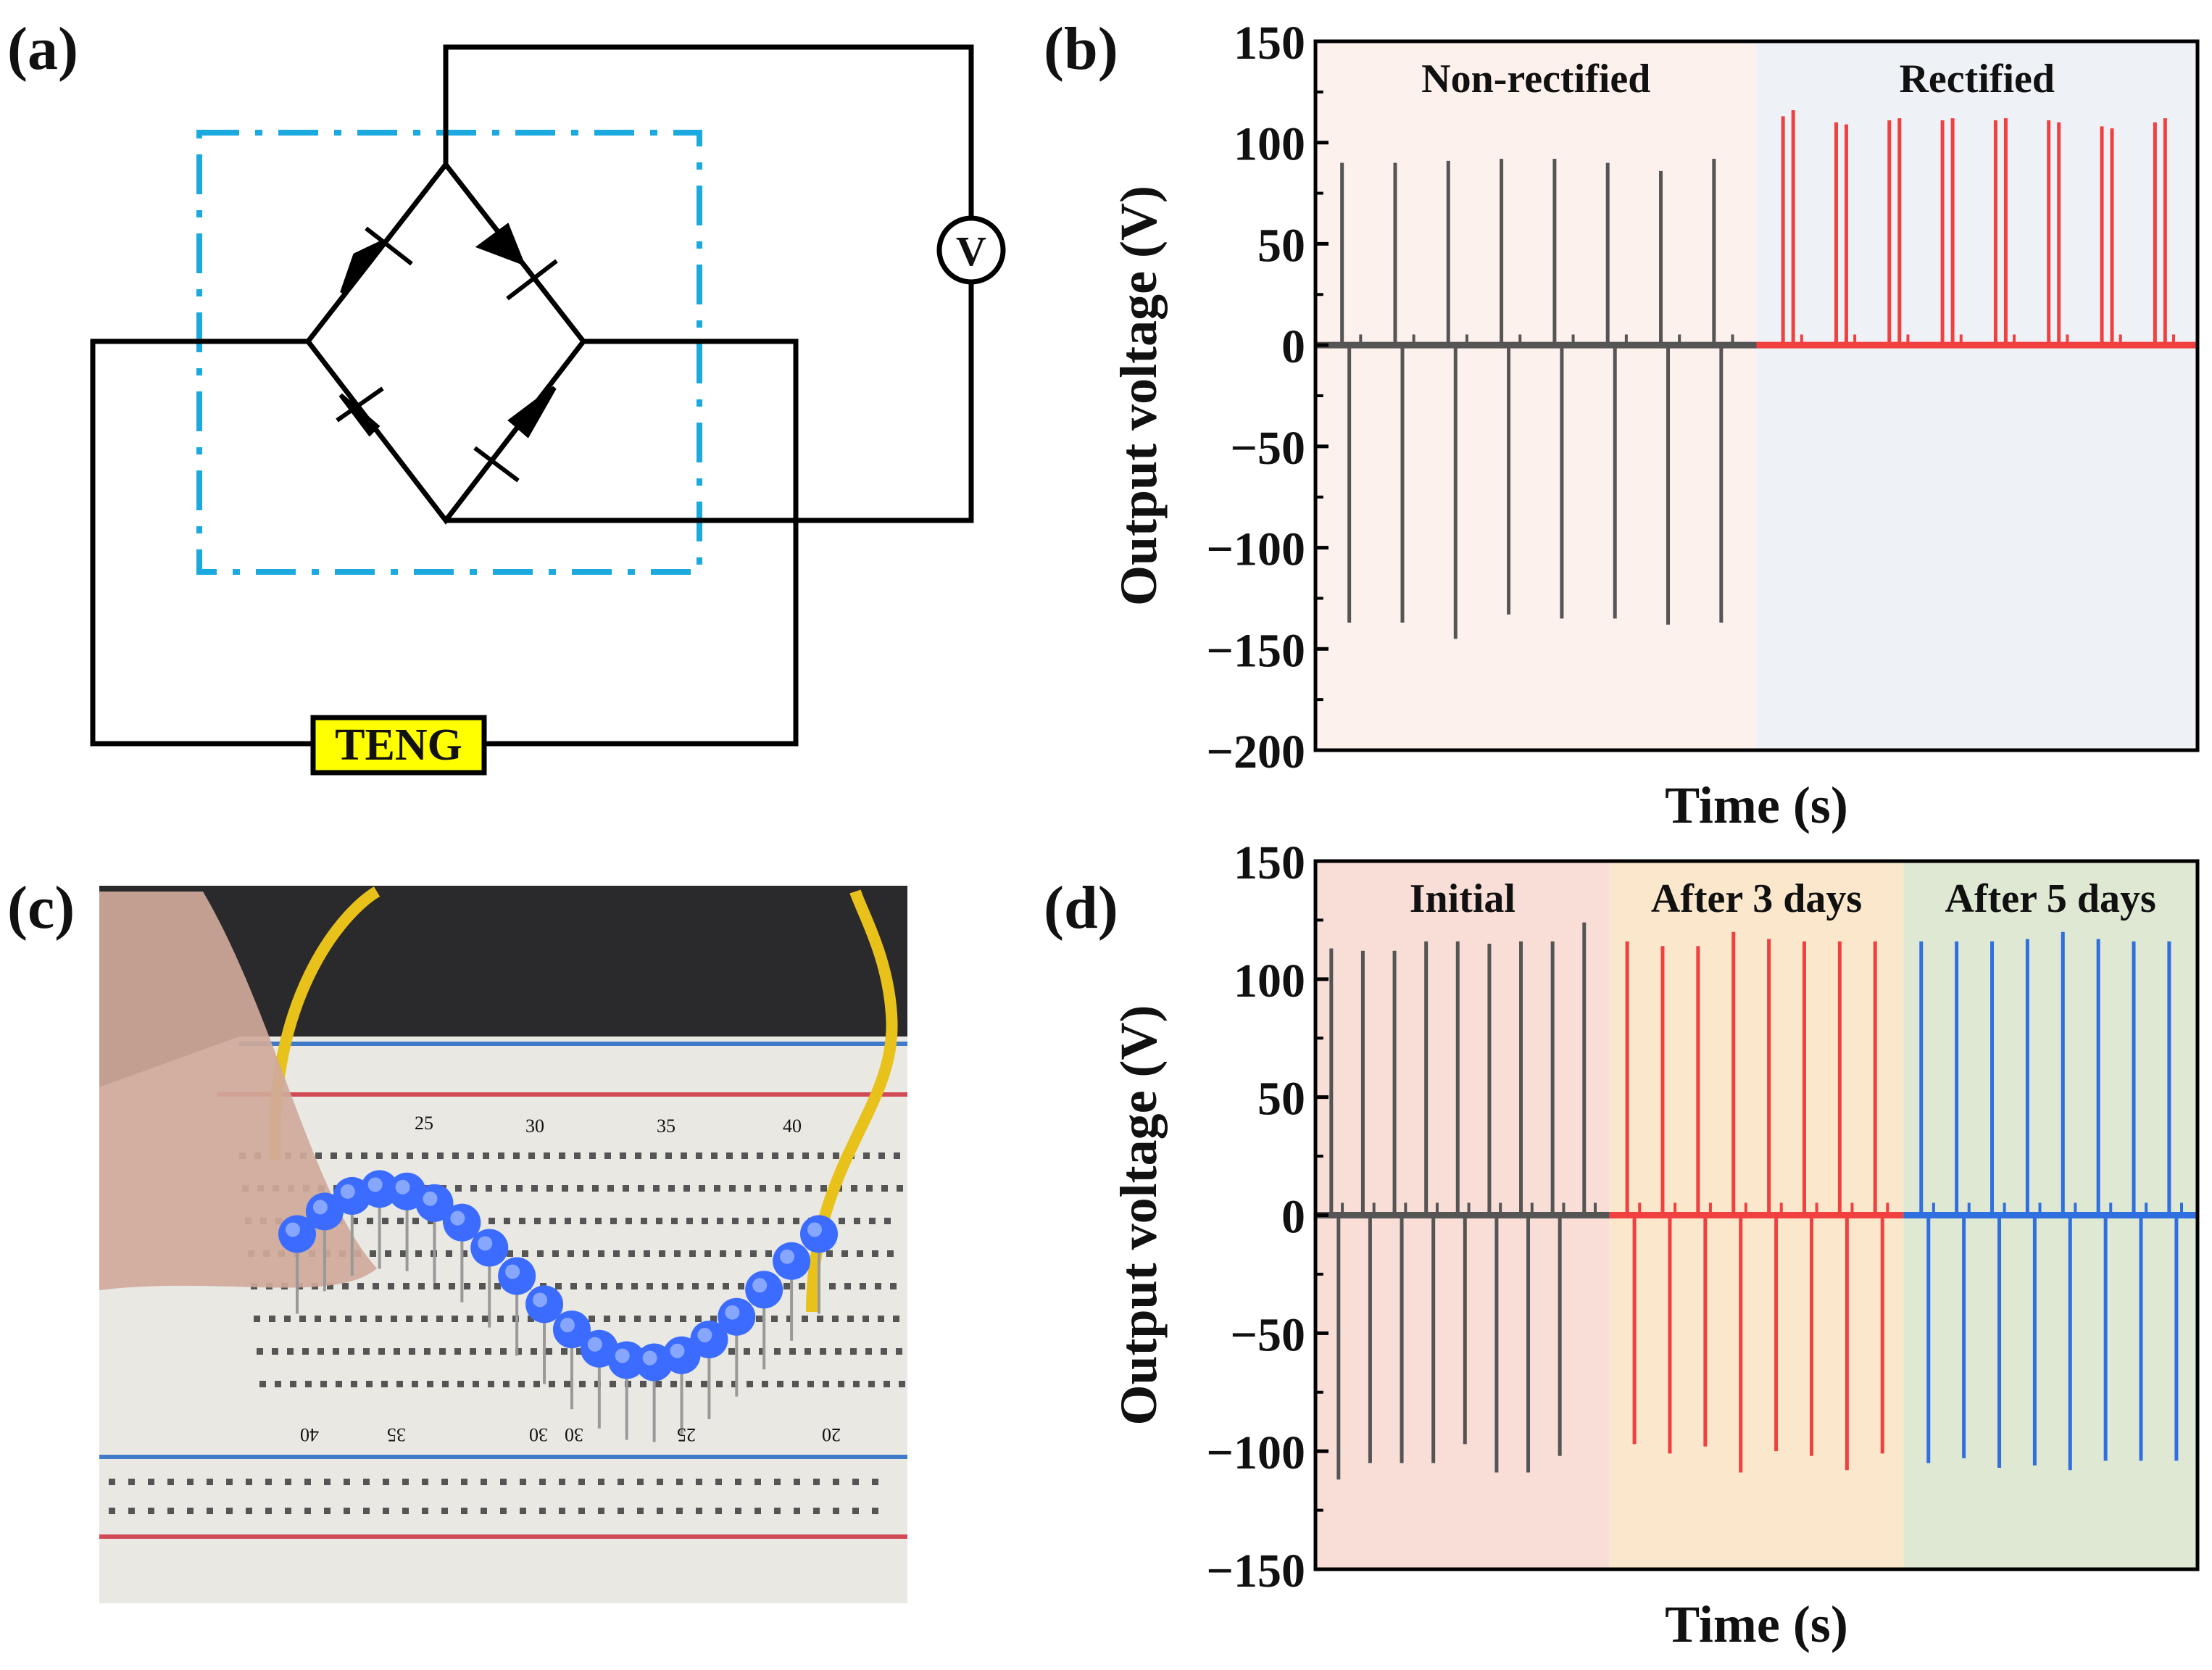 This screenshot has width=2212, height=1670. What do you see at coordinates (1267, 397) in the screenshot?
I see `chart-b-y-axis: −200 −150 −100 −50 0 50 100 150` at bounding box center [1267, 397].